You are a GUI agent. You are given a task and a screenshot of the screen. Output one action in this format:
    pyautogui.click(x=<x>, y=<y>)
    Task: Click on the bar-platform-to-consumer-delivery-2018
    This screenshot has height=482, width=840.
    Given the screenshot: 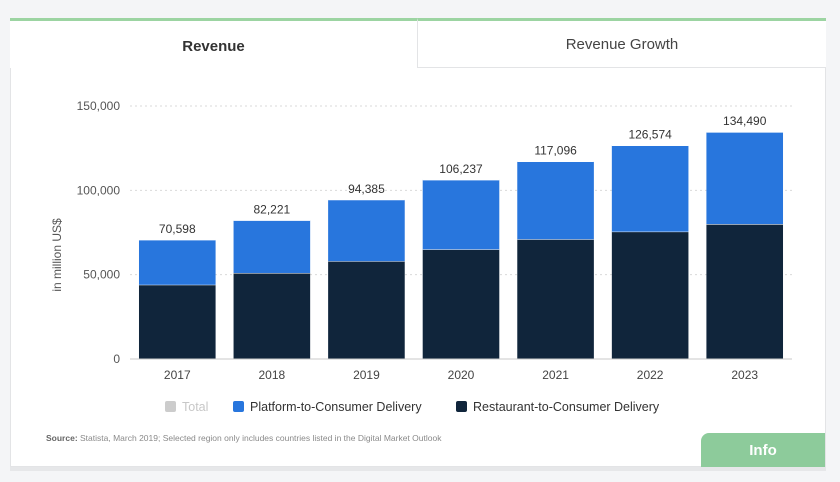 What is the action you would take?
    pyautogui.click(x=272, y=246)
    